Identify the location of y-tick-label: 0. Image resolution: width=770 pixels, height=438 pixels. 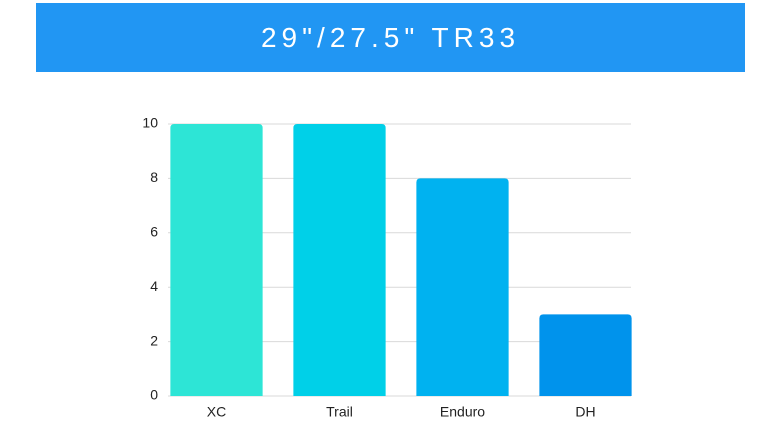
(154, 395).